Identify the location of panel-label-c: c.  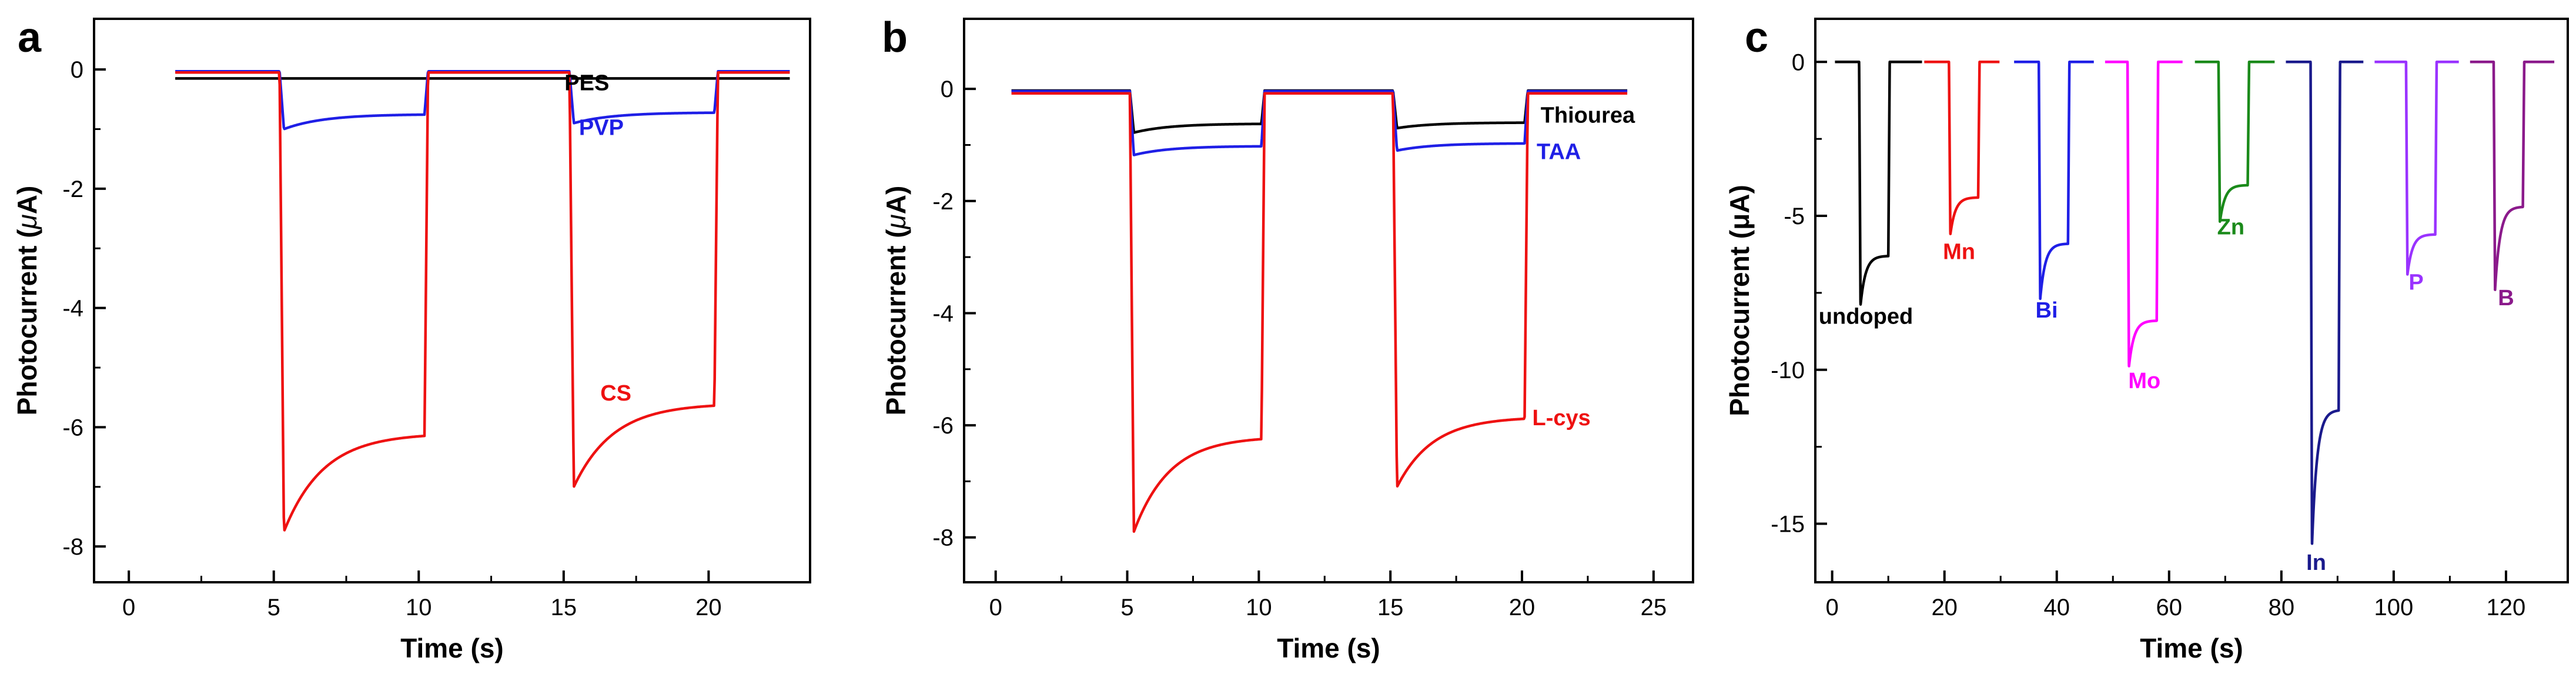
(1756, 37).